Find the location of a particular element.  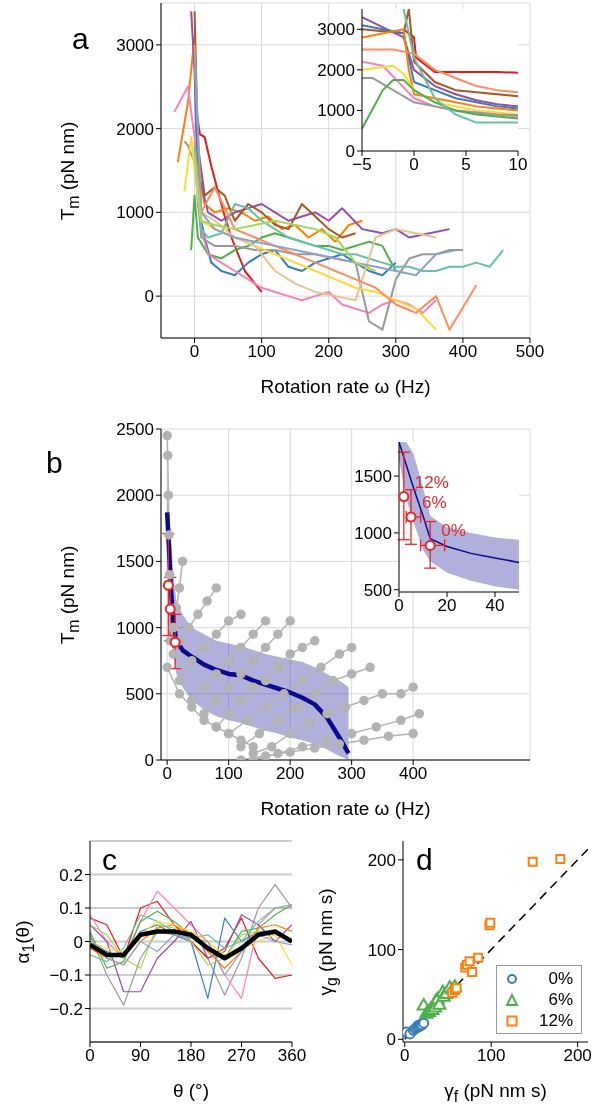

x-tick-label: 180 is located at coordinates (191, 1056).